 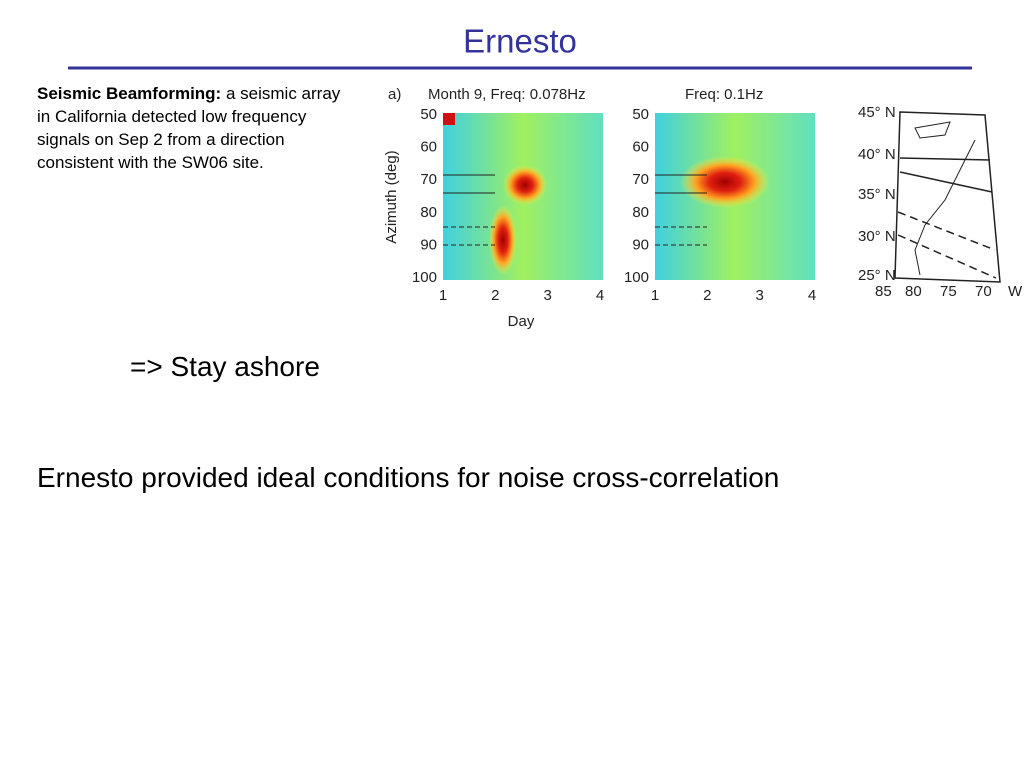 I want to click on x-axis-label: Day, so click(x=521, y=321).